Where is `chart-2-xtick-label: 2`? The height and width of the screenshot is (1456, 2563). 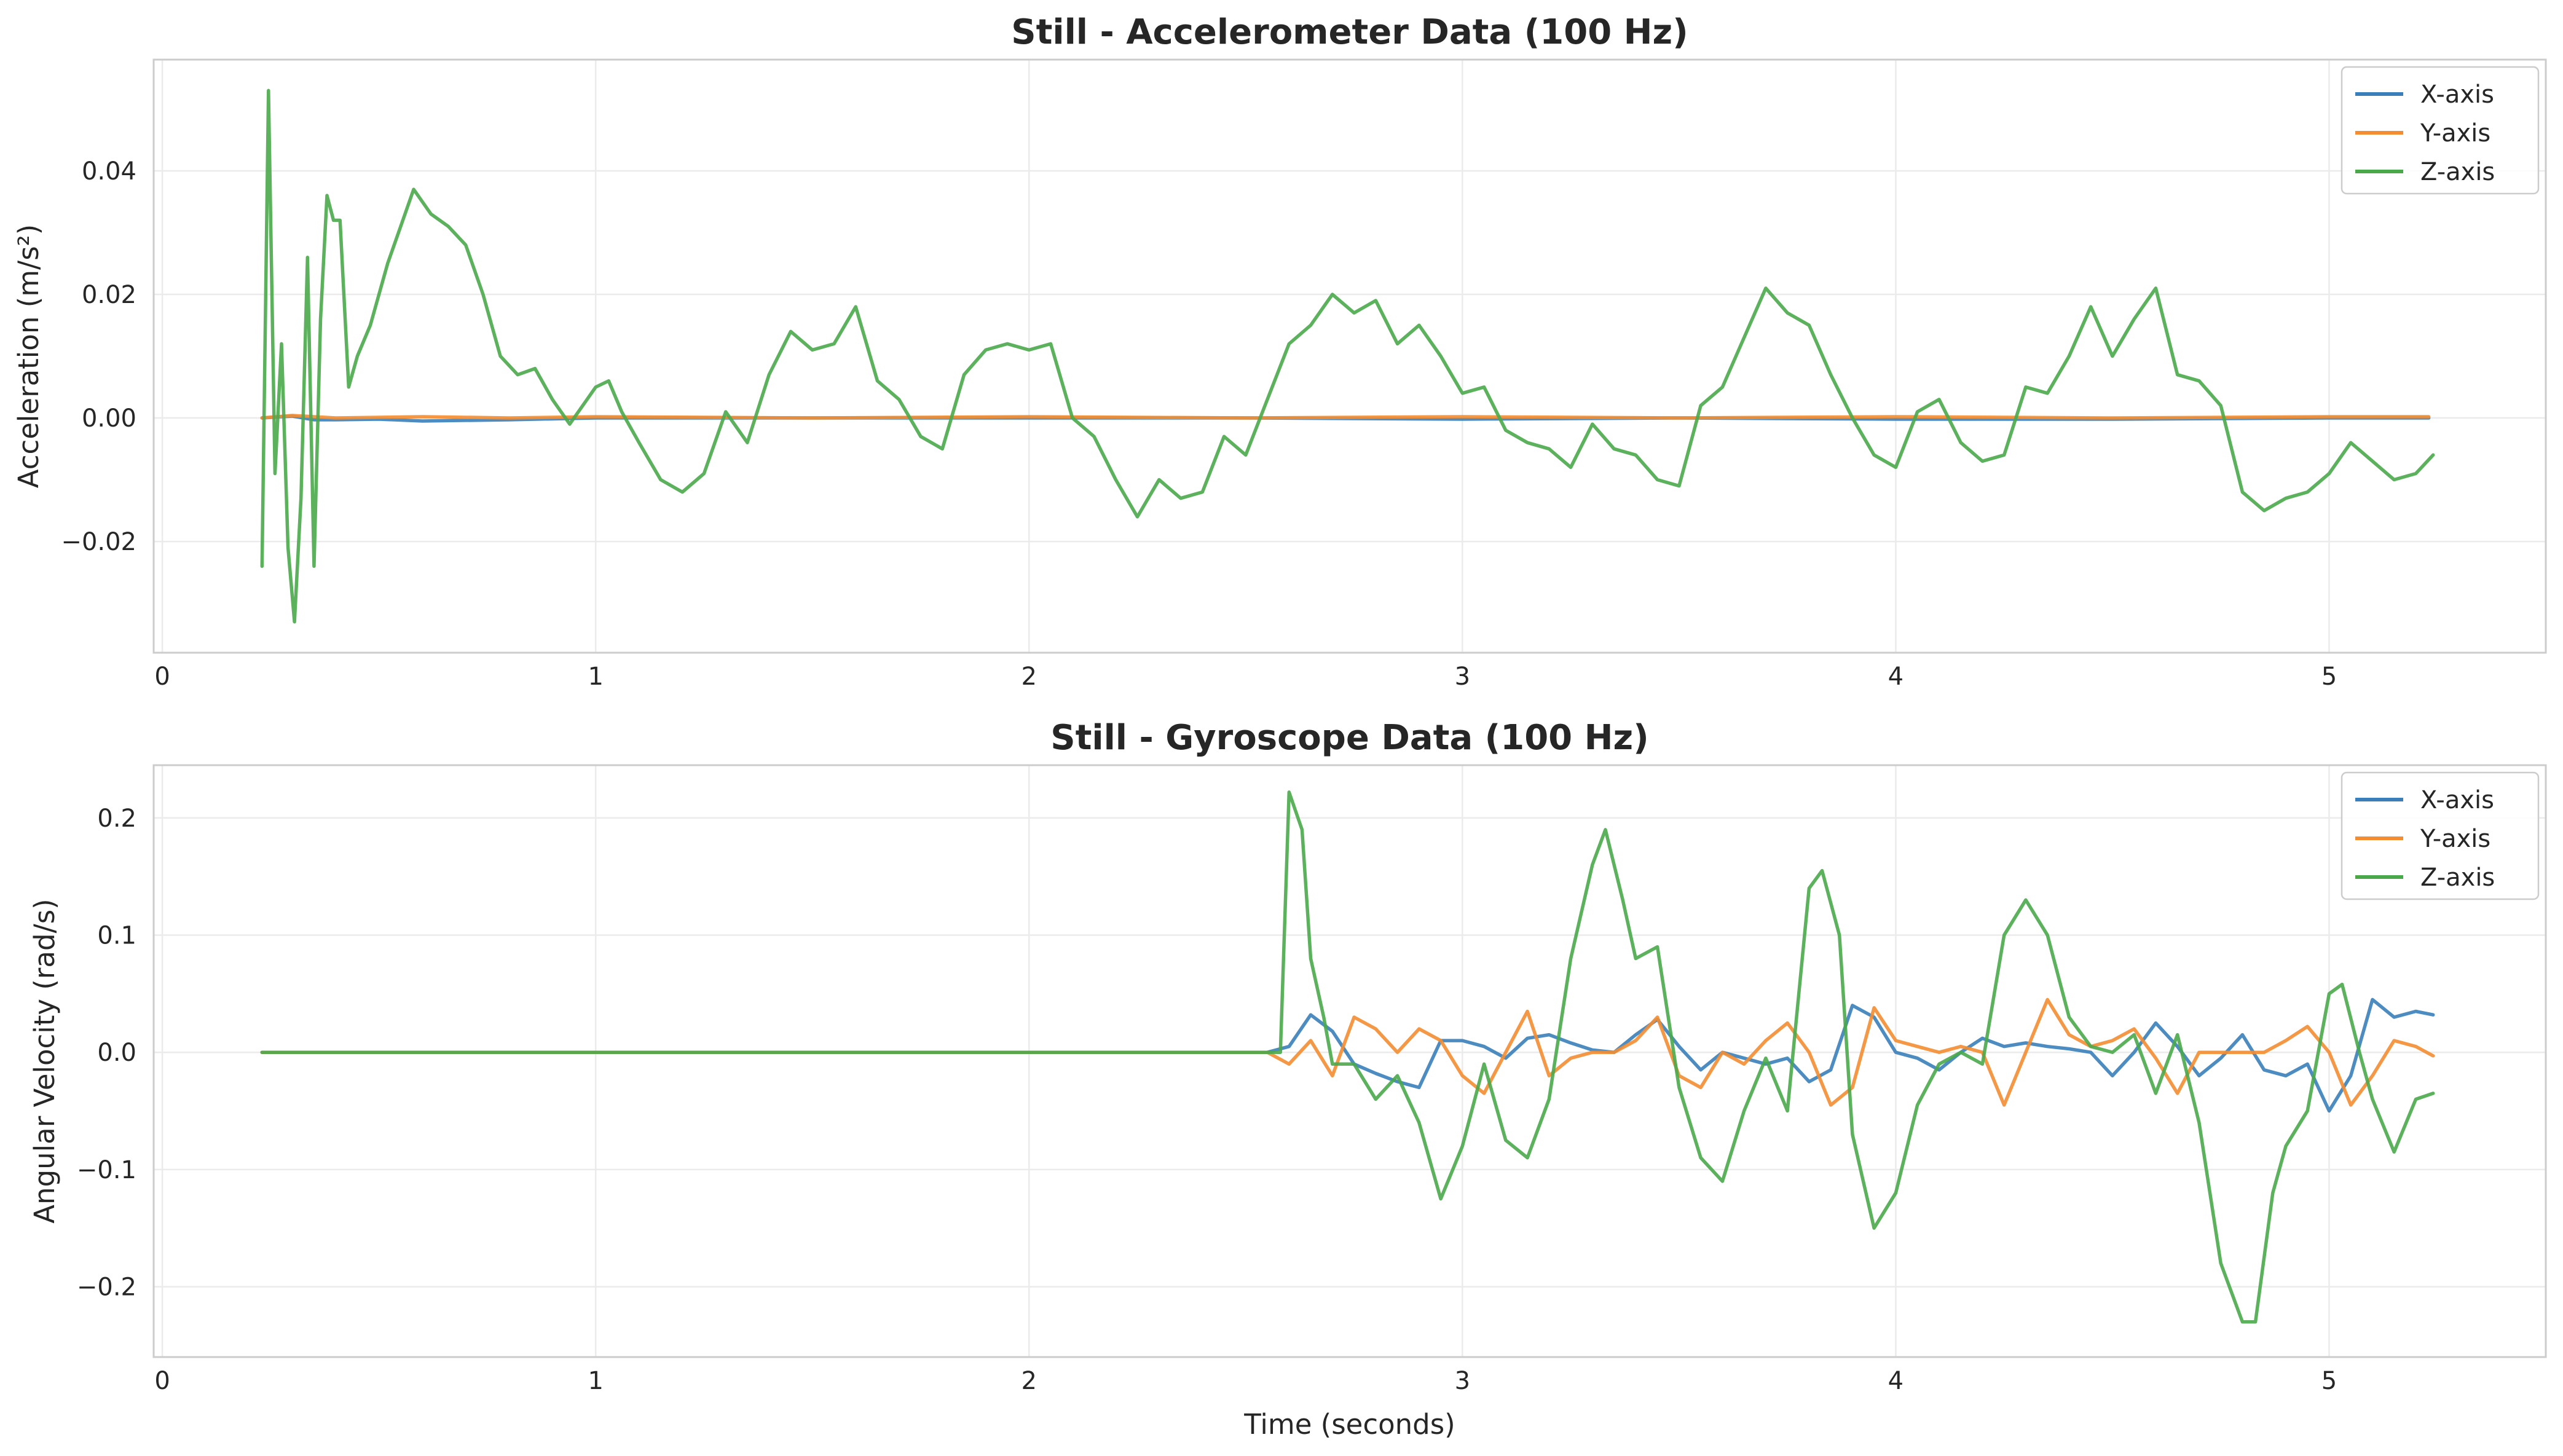 chart-2-xtick-label: 2 is located at coordinates (1029, 1381).